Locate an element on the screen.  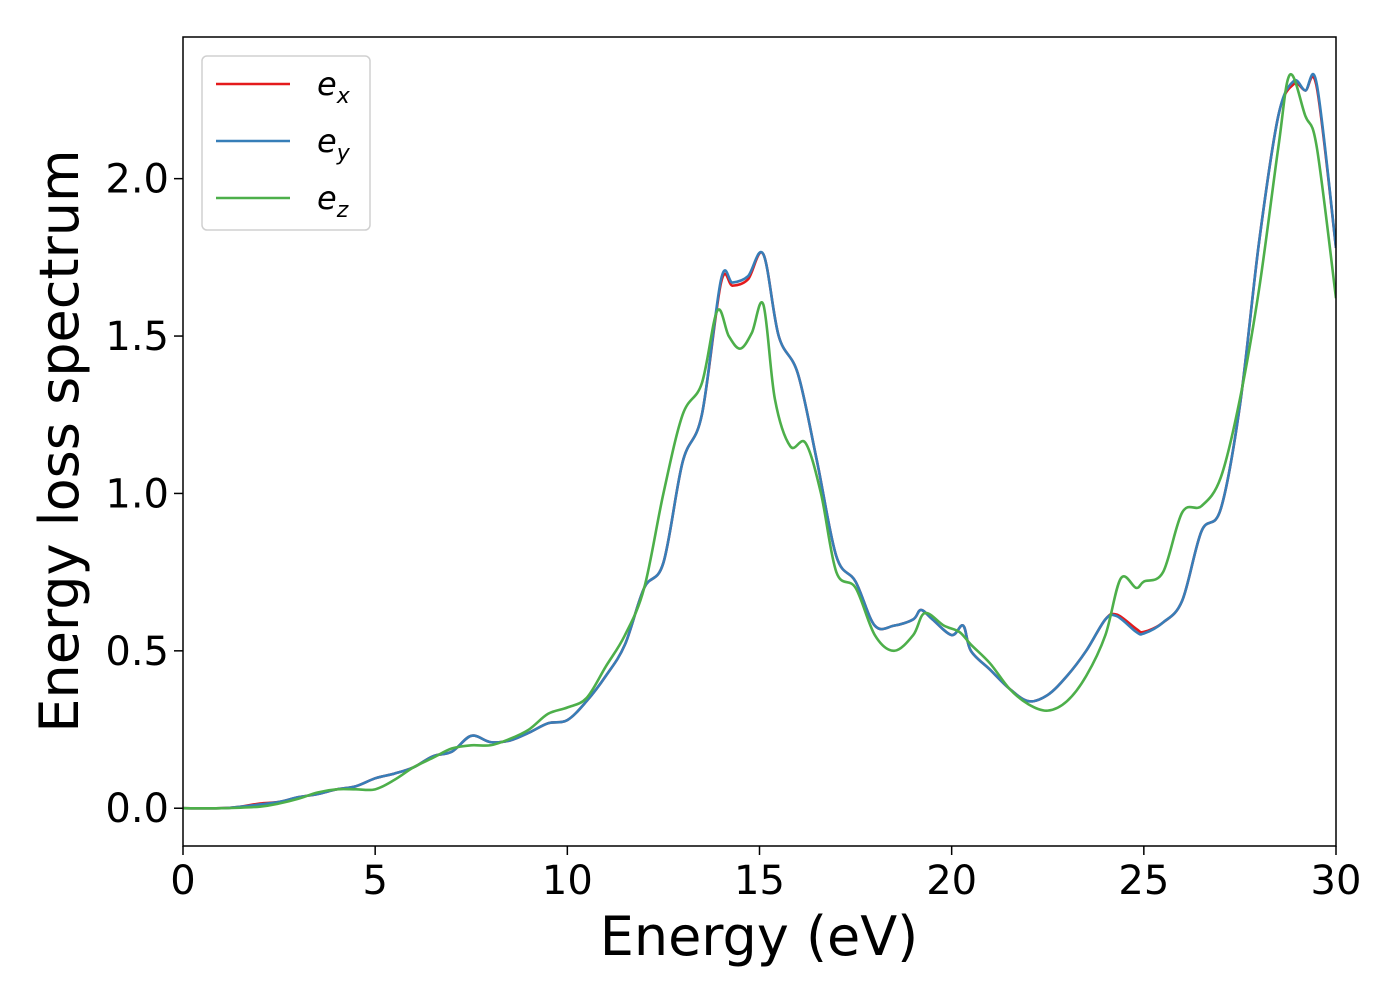
x-tick-label: 10 is located at coordinates (567, 881).